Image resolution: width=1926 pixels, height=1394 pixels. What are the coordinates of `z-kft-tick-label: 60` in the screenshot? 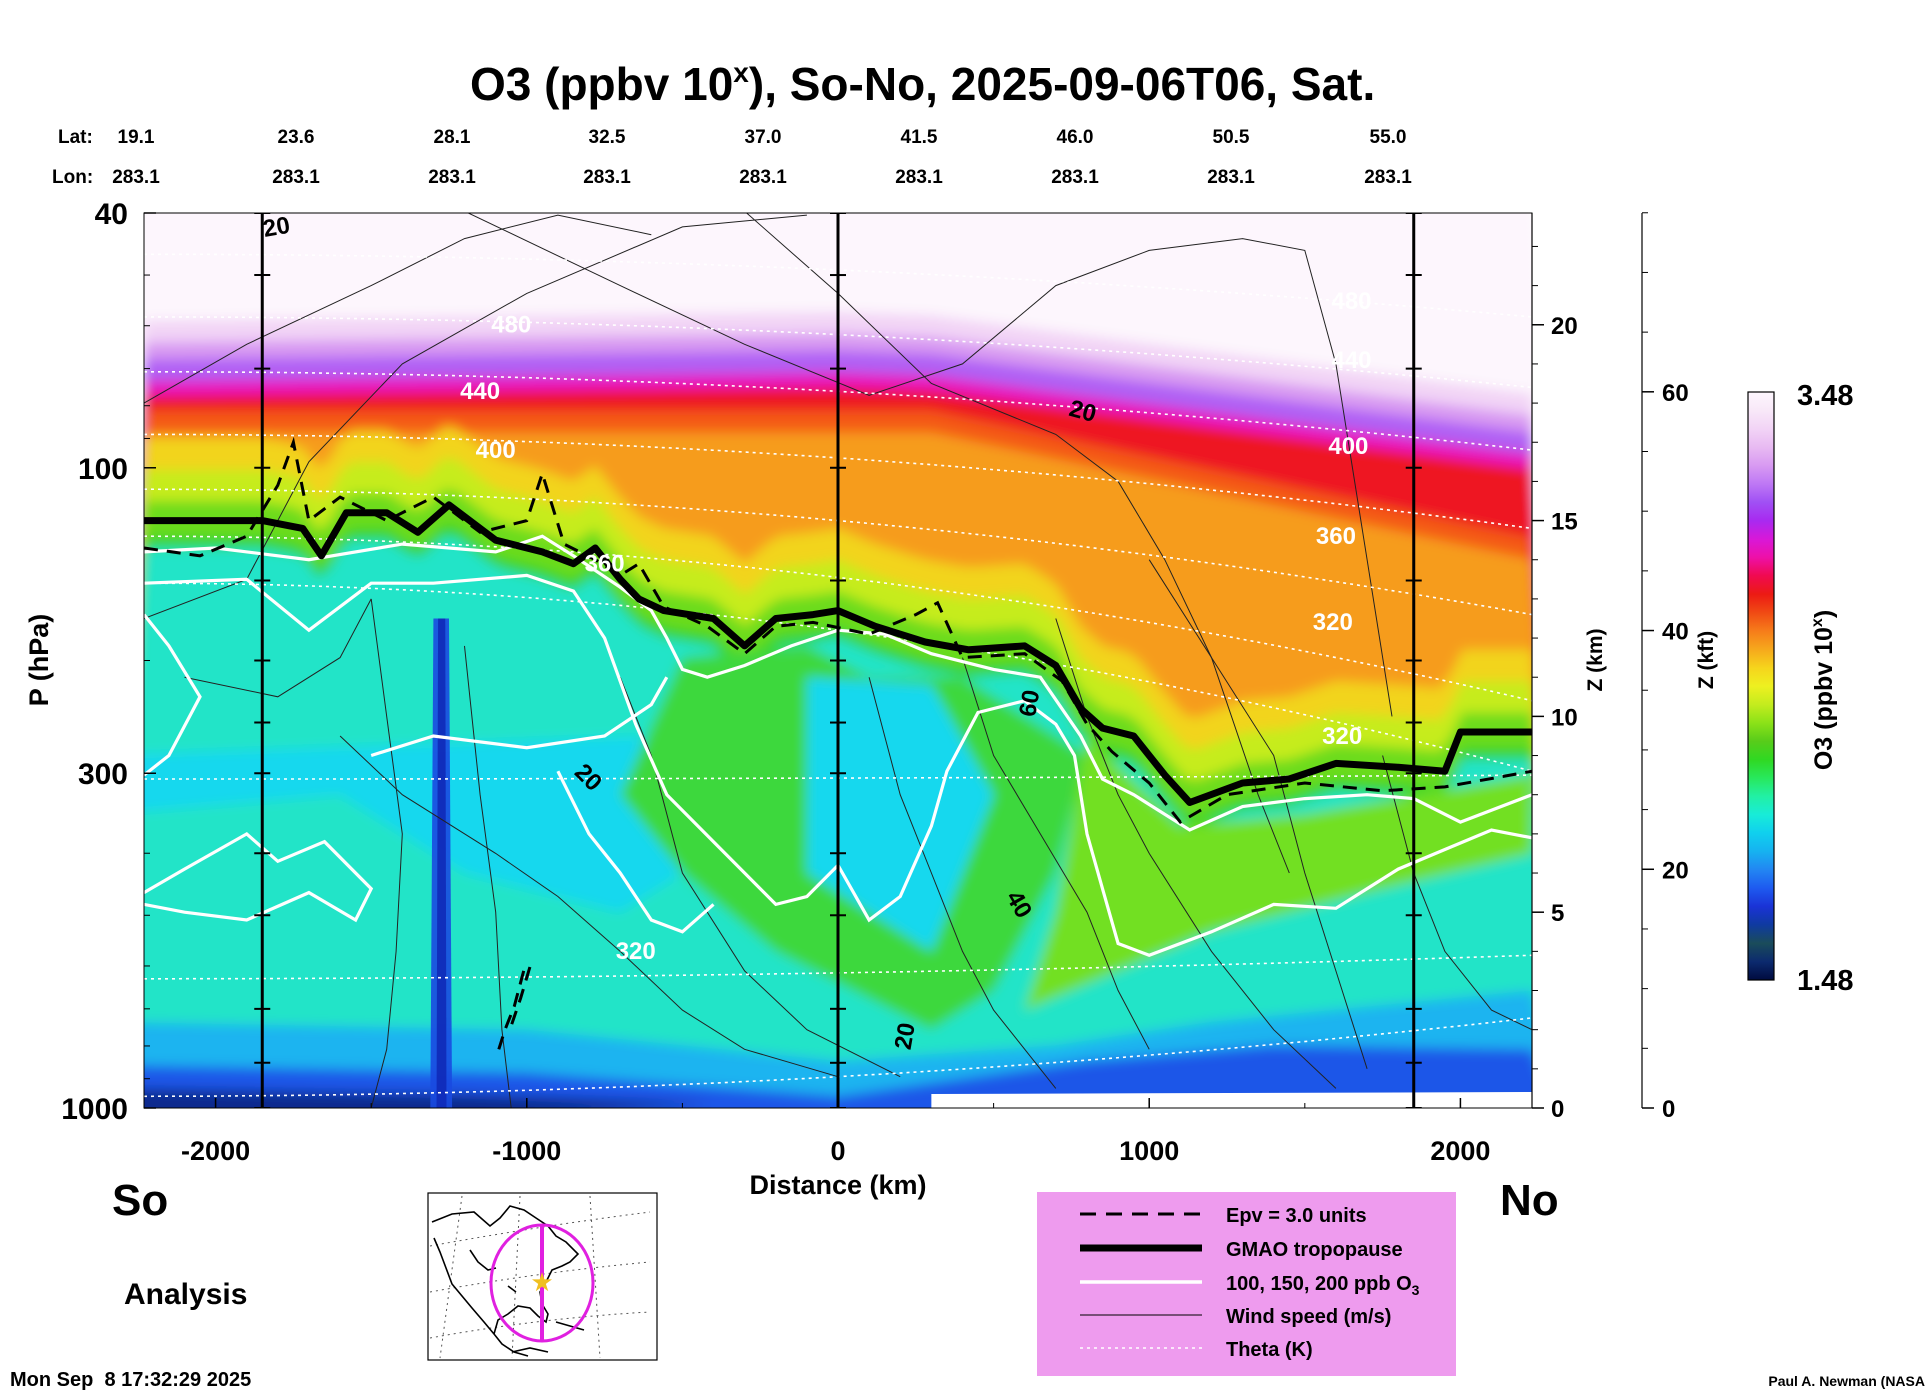 It's located at (1675, 393).